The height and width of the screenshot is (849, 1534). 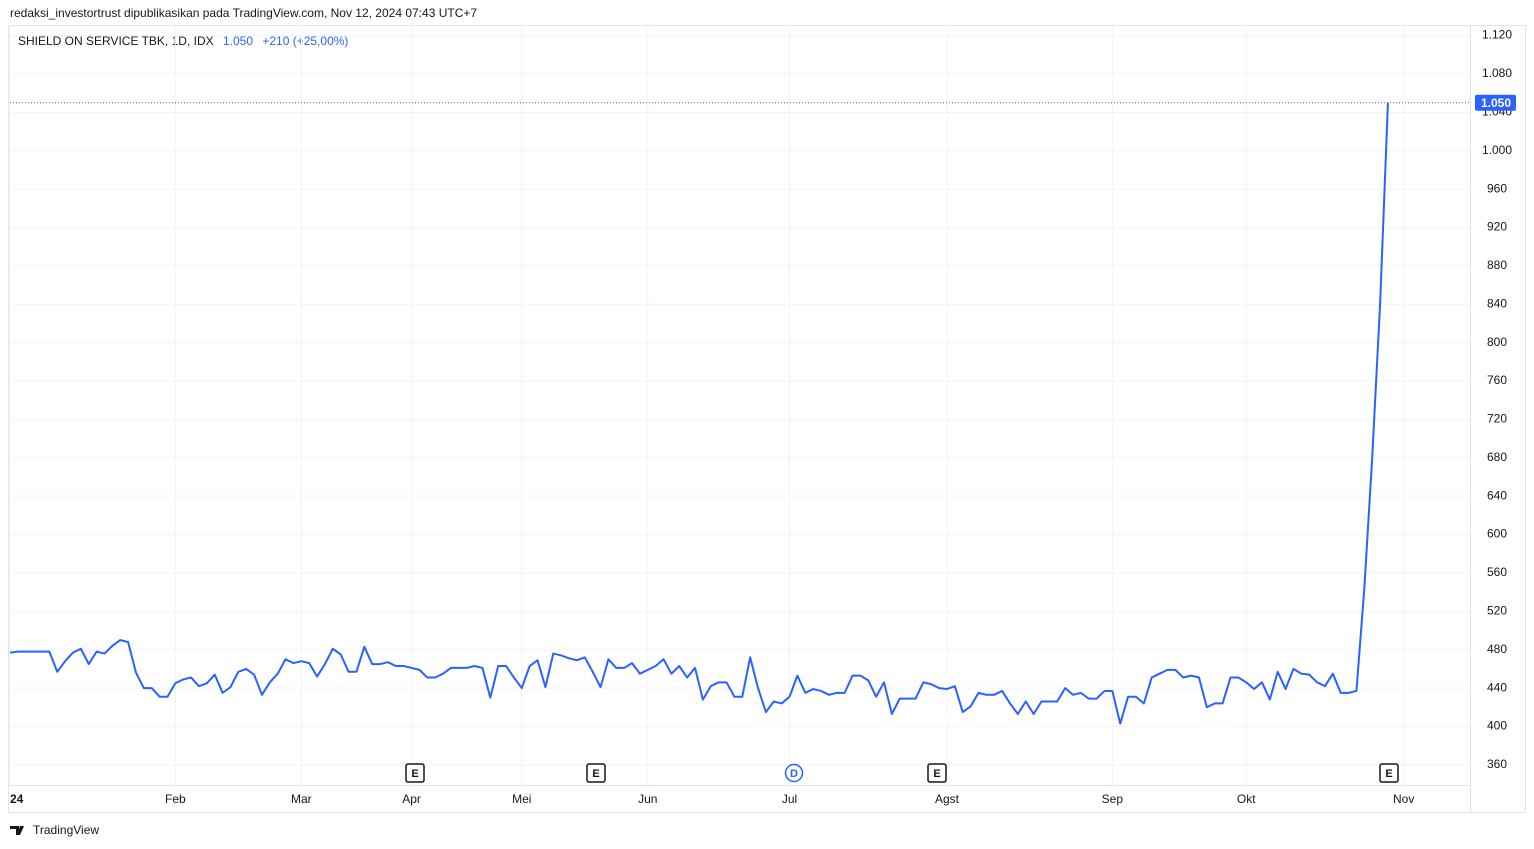 What do you see at coordinates (1497, 649) in the screenshot?
I see `y-tick-label: 480` at bounding box center [1497, 649].